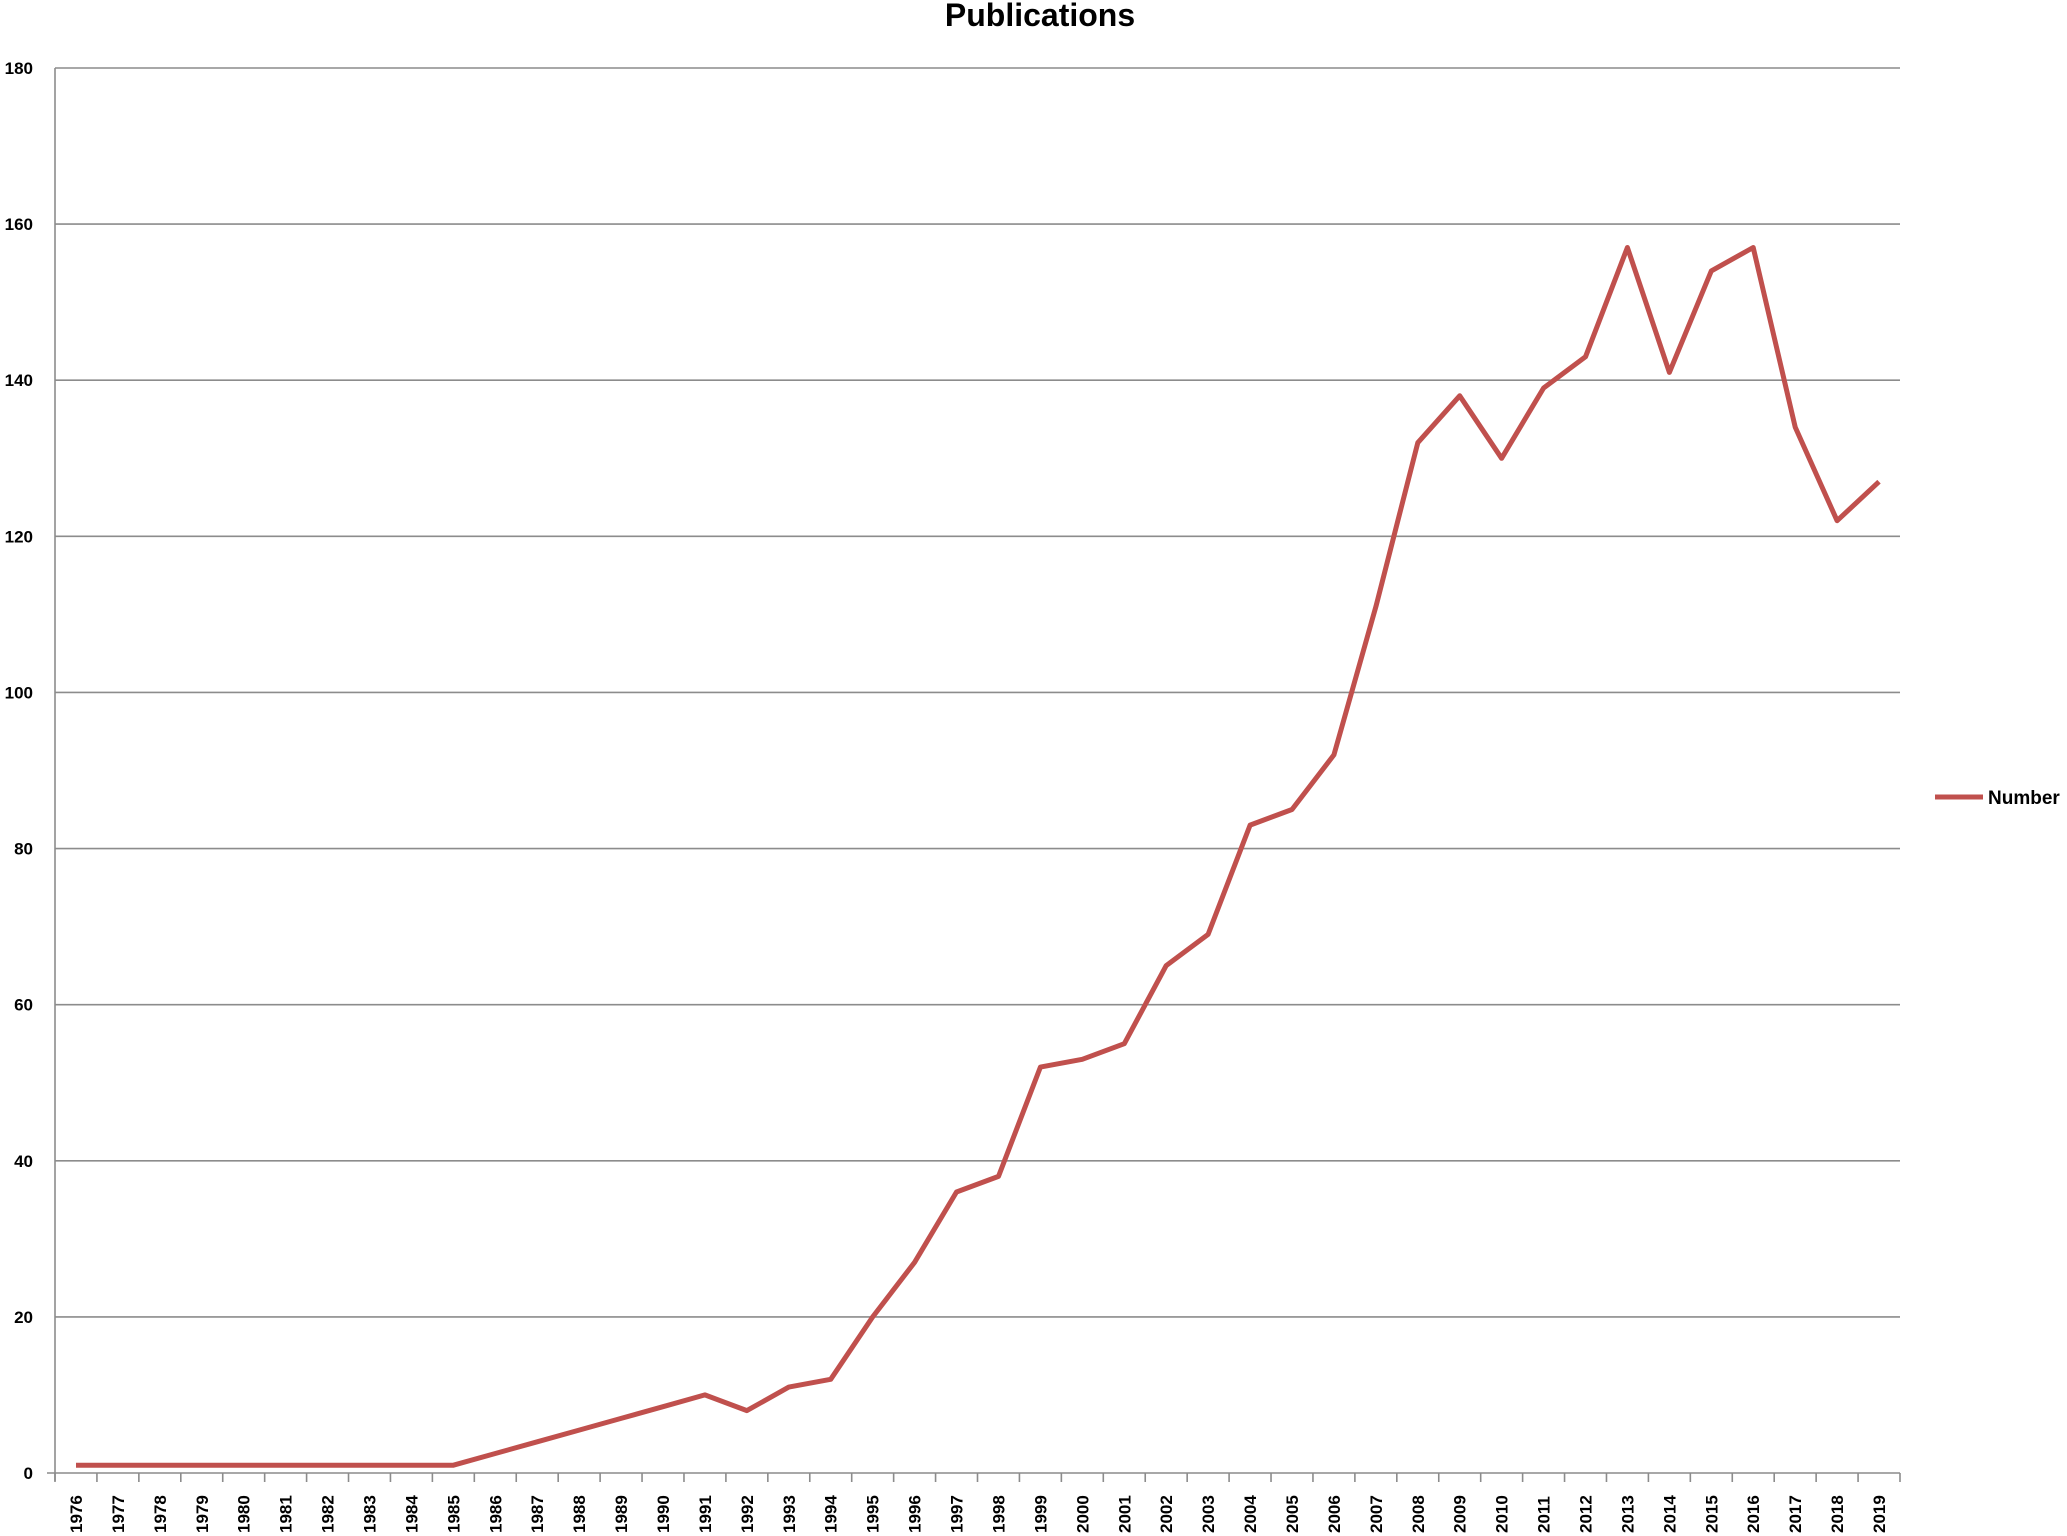 This screenshot has height=1536, width=2067. What do you see at coordinates (1879, 1514) in the screenshot?
I see `x-tick-label: 2019` at bounding box center [1879, 1514].